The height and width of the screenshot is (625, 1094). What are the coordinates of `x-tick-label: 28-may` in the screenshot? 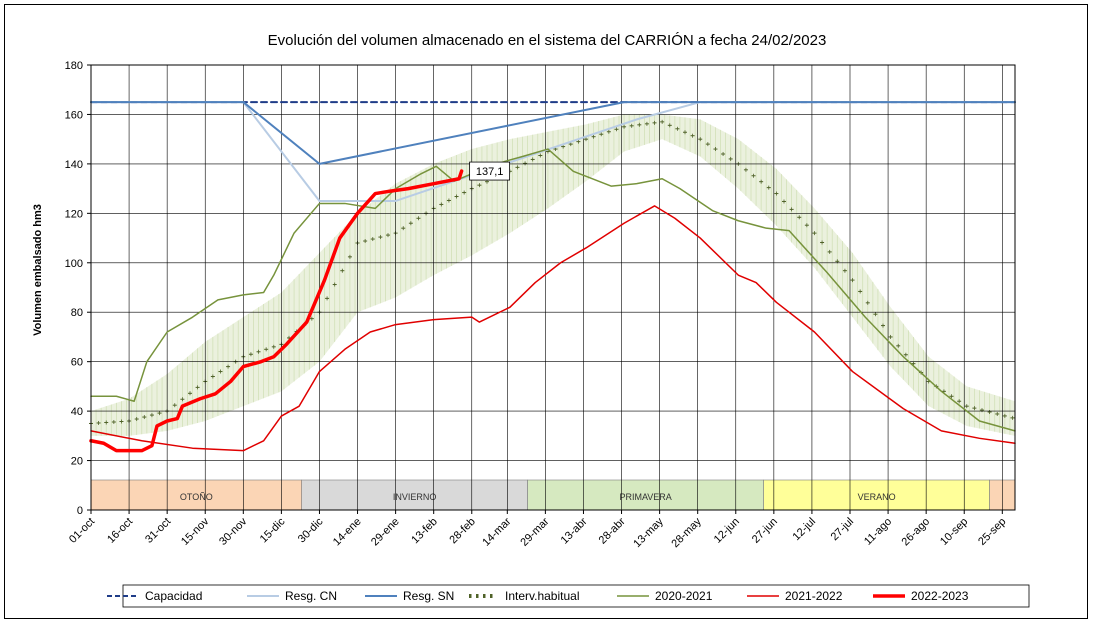 It's located at (686, 532).